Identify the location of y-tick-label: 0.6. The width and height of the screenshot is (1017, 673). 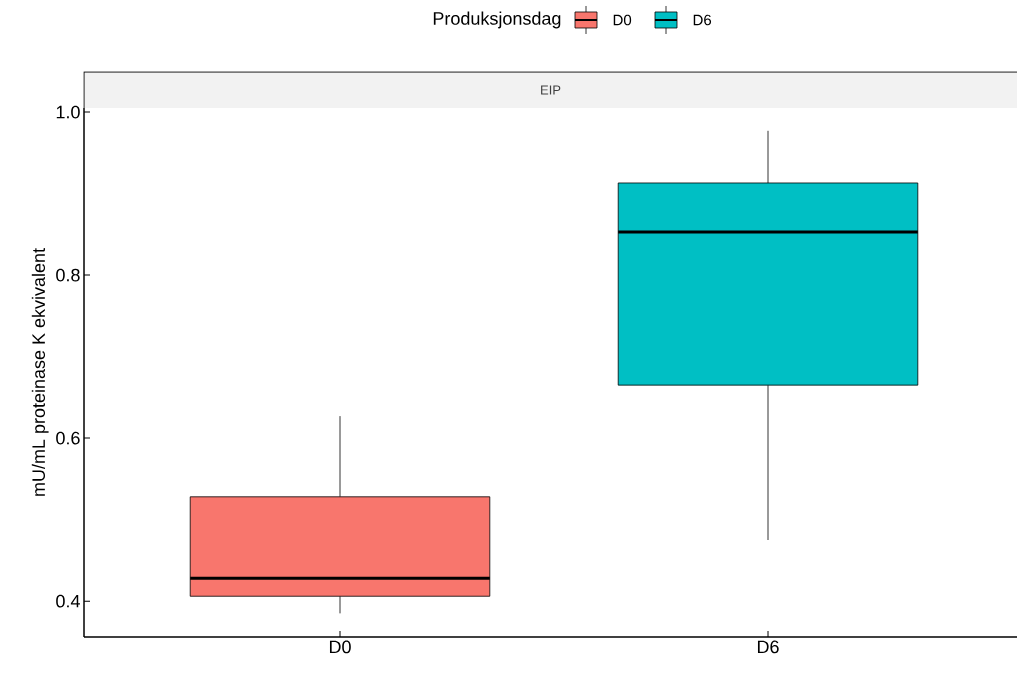
(68, 438).